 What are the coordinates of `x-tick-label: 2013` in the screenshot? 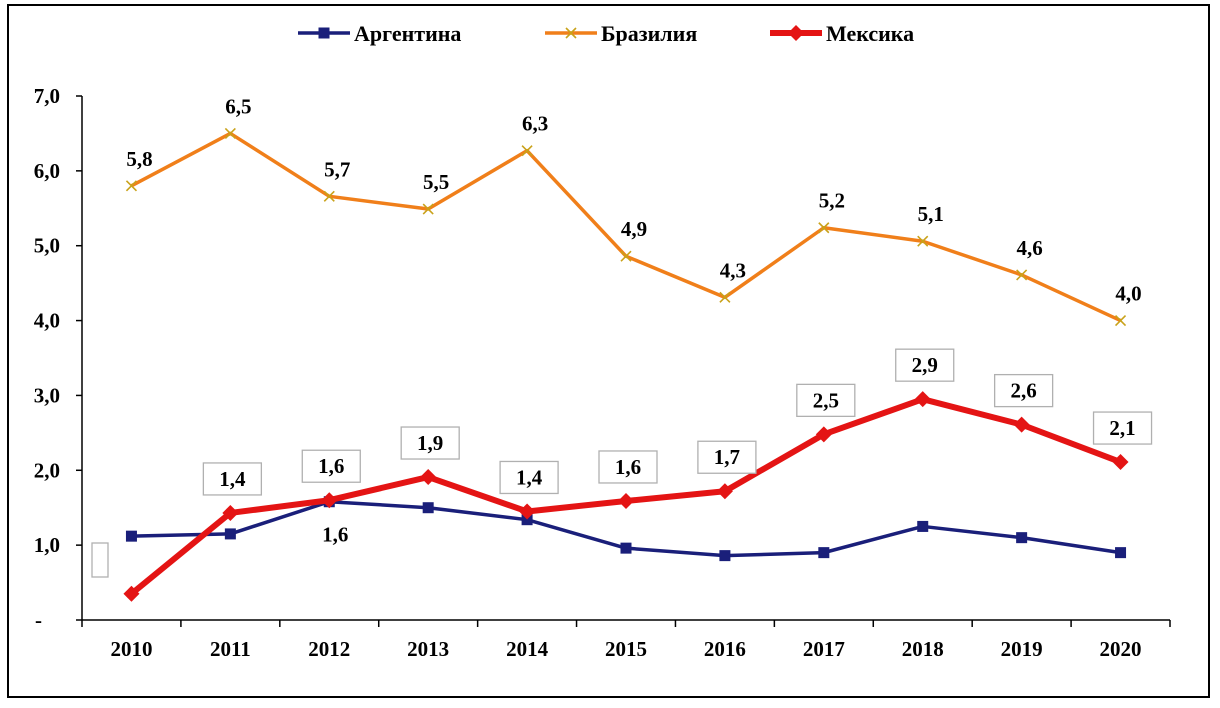 It's located at (428, 649).